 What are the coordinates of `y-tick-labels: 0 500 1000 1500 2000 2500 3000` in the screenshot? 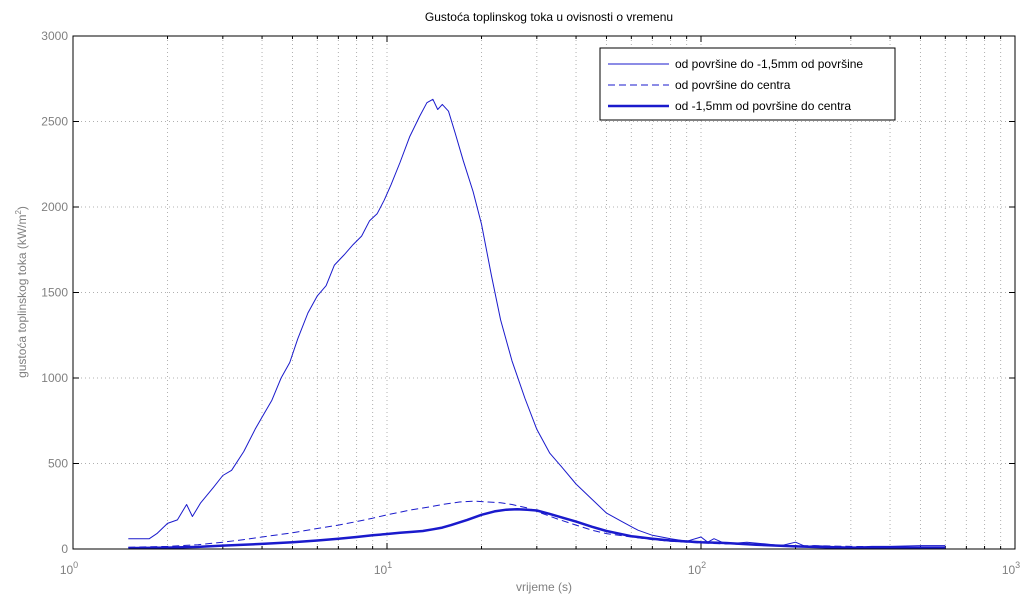 It's located at (54, 292).